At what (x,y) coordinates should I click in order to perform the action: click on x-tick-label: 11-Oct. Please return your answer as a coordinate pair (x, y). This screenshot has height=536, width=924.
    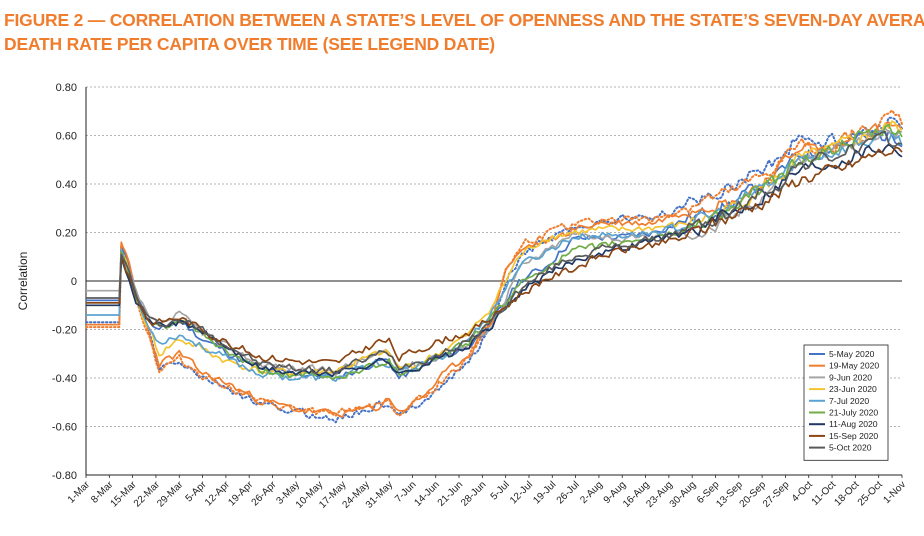
    Looking at the image, I should click on (824, 493).